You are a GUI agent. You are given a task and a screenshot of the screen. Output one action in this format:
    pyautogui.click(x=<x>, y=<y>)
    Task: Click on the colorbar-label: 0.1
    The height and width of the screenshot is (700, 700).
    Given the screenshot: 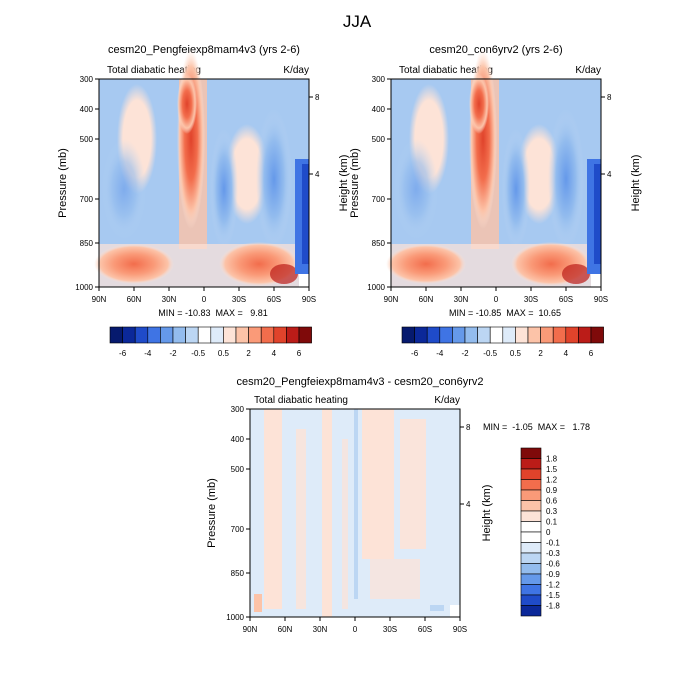 What is the action you would take?
    pyautogui.click(x=552, y=522)
    